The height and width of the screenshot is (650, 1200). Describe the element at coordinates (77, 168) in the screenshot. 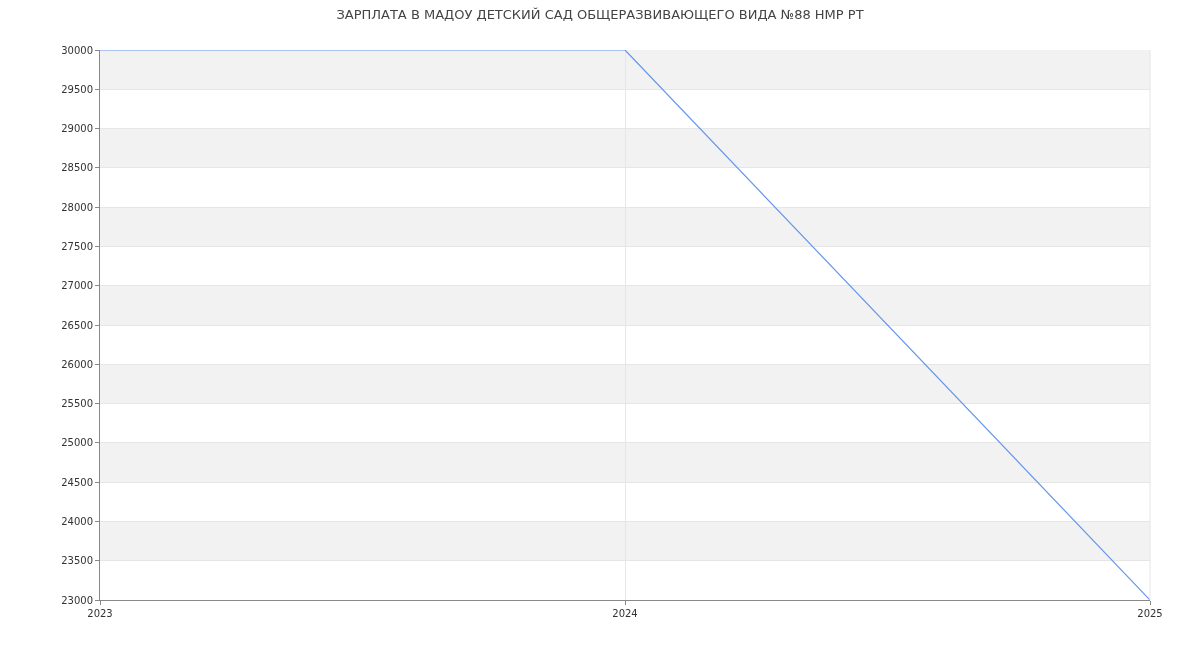

I see `y-tick-label: 28500` at that location.